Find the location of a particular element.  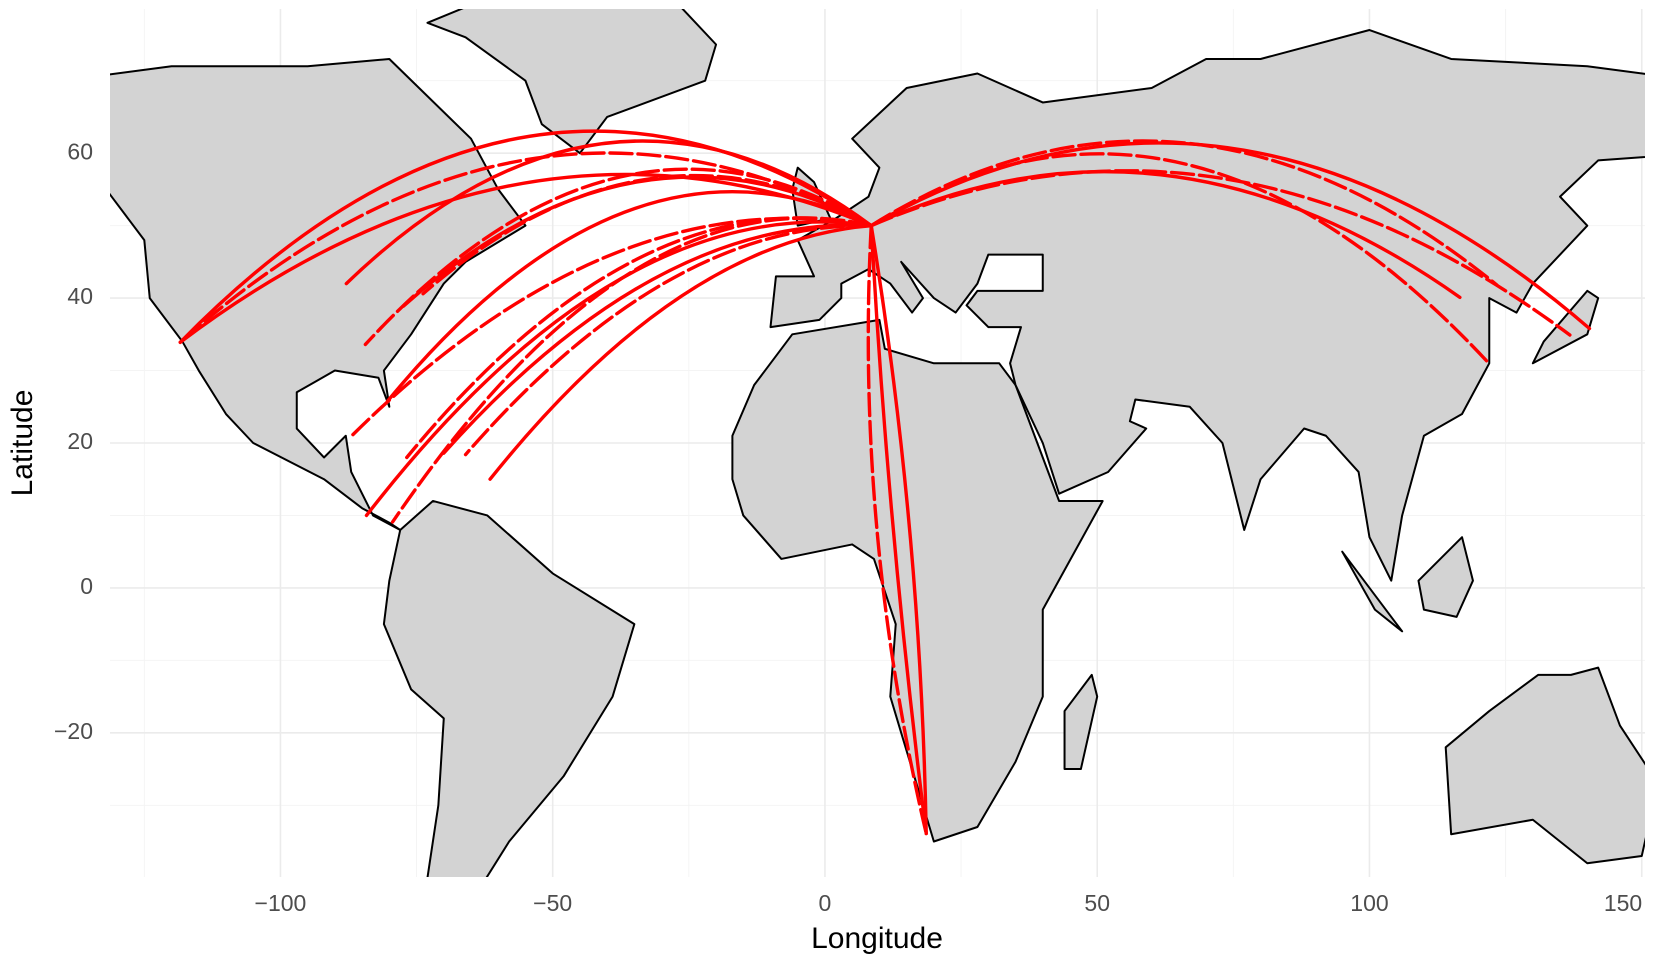

y-tick-label: −20 is located at coordinates (73, 731).